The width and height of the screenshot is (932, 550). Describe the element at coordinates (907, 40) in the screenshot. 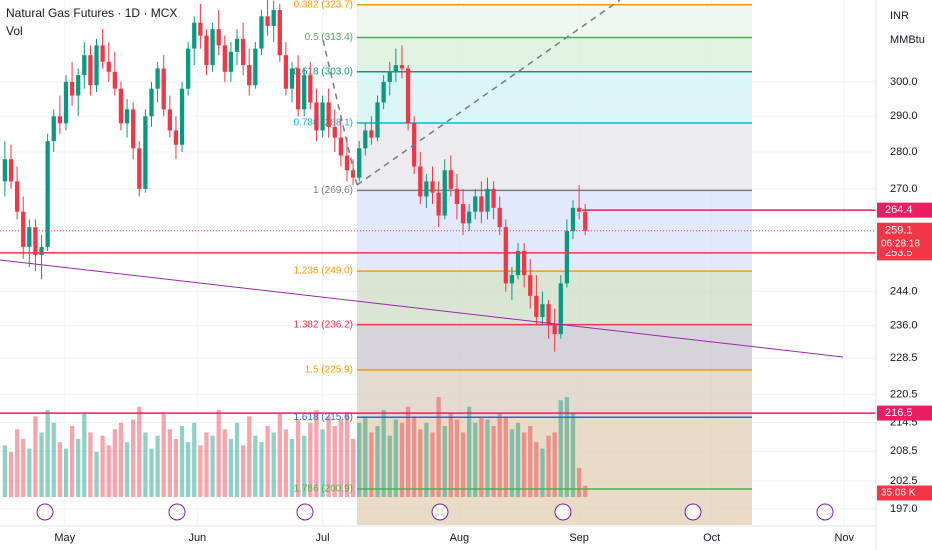

I see `unit: MMBtu` at that location.